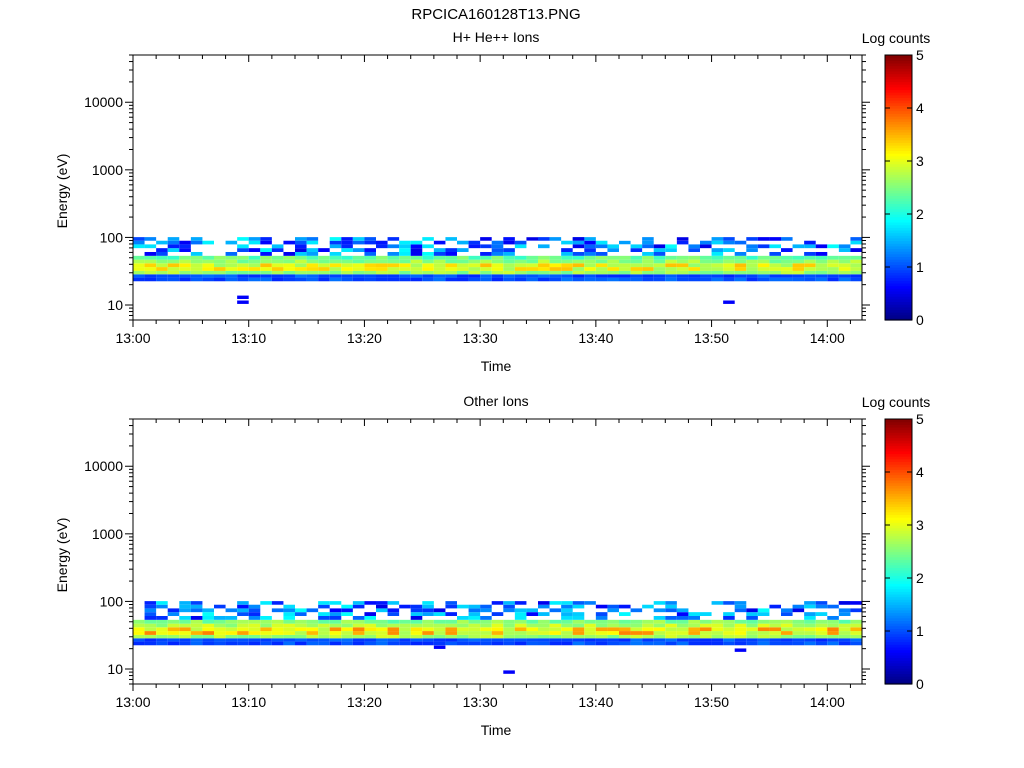  I want to click on colorbar-tick-label: 1, so click(920, 267).